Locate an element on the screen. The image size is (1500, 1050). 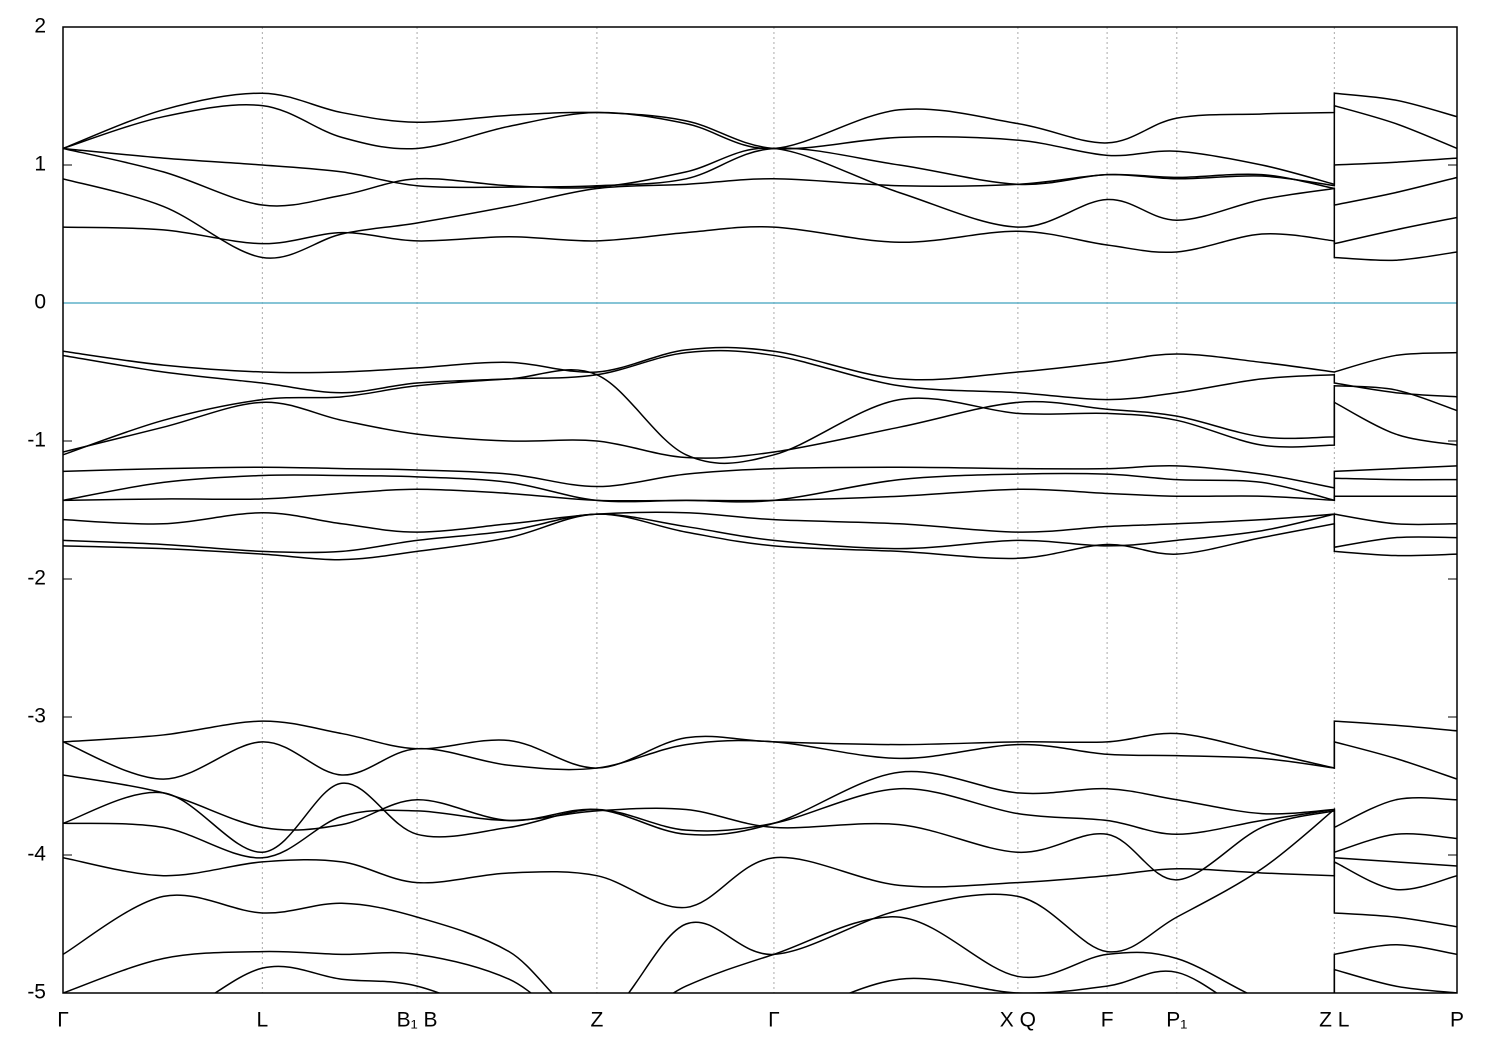
y-tick-label: -1 is located at coordinates (36, 440).